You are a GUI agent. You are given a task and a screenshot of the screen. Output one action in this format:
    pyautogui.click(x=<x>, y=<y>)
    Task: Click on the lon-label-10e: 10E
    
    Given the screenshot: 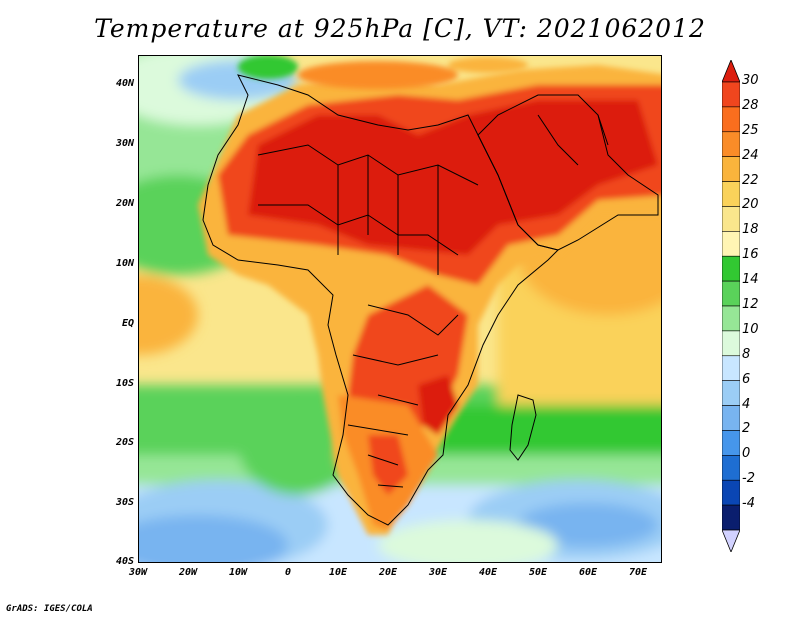 What is the action you would take?
    pyautogui.click(x=338, y=572)
    